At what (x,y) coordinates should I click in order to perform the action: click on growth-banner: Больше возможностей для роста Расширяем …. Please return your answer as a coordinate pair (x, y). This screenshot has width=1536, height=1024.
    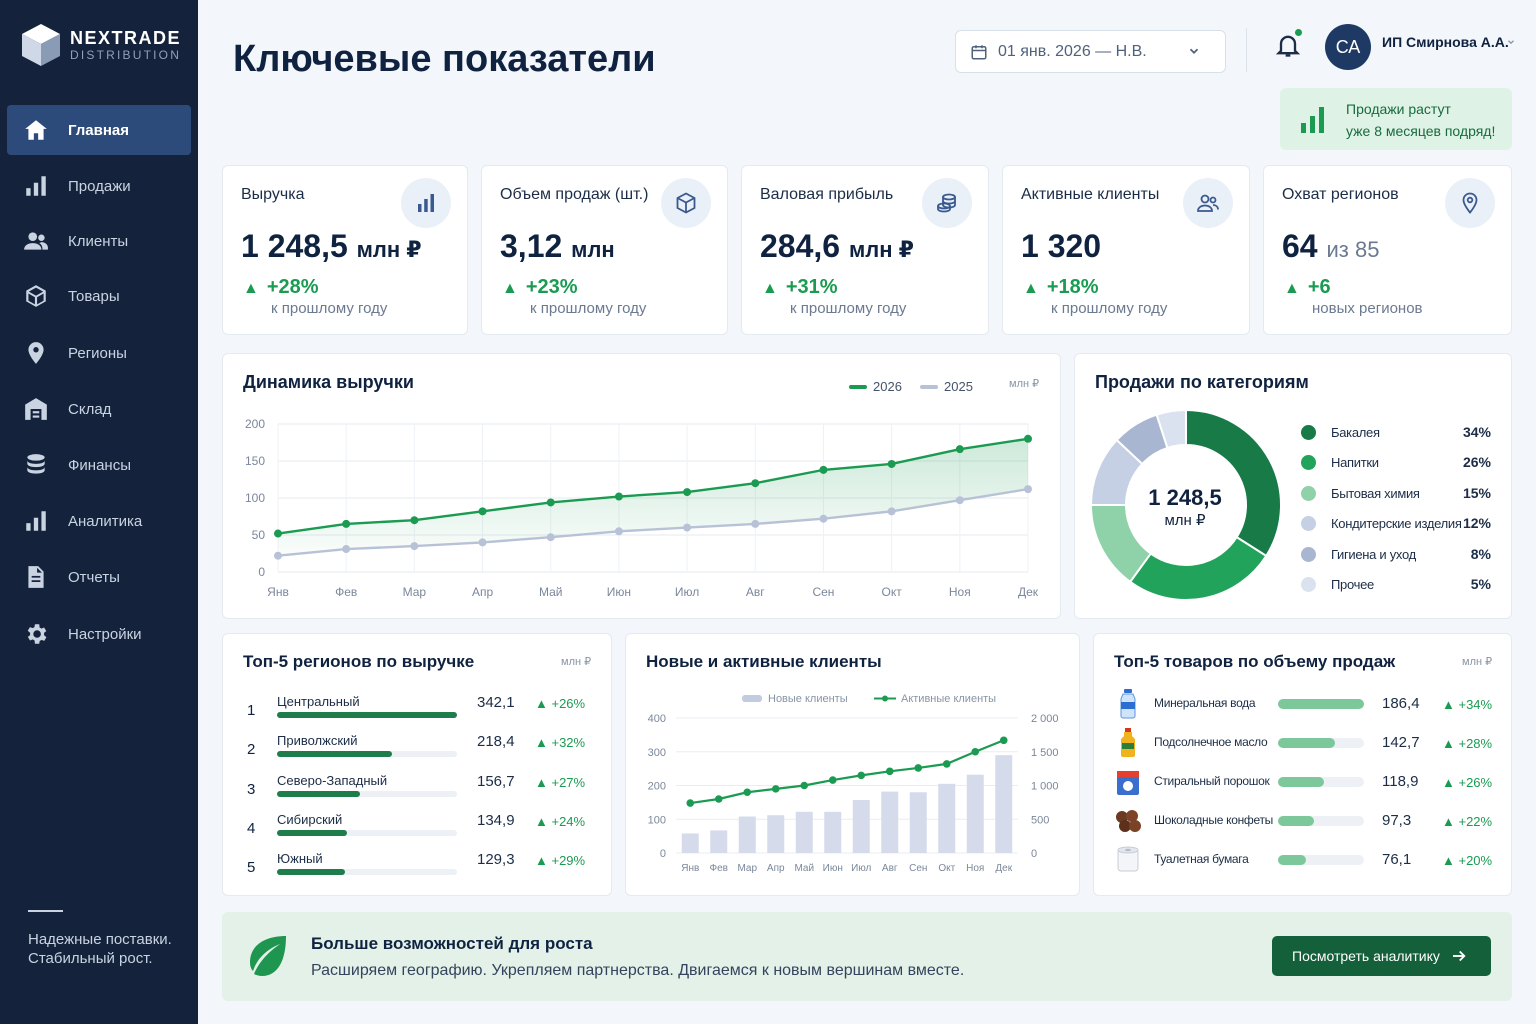
    Looking at the image, I should click on (867, 956).